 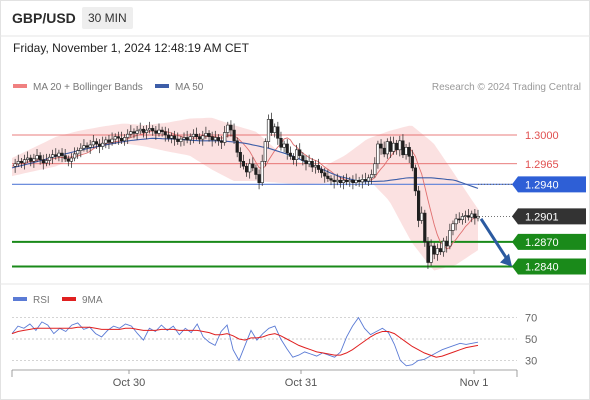 What do you see at coordinates (69, 299) in the screenshot?
I see `legend-swatch-9ma` at bounding box center [69, 299].